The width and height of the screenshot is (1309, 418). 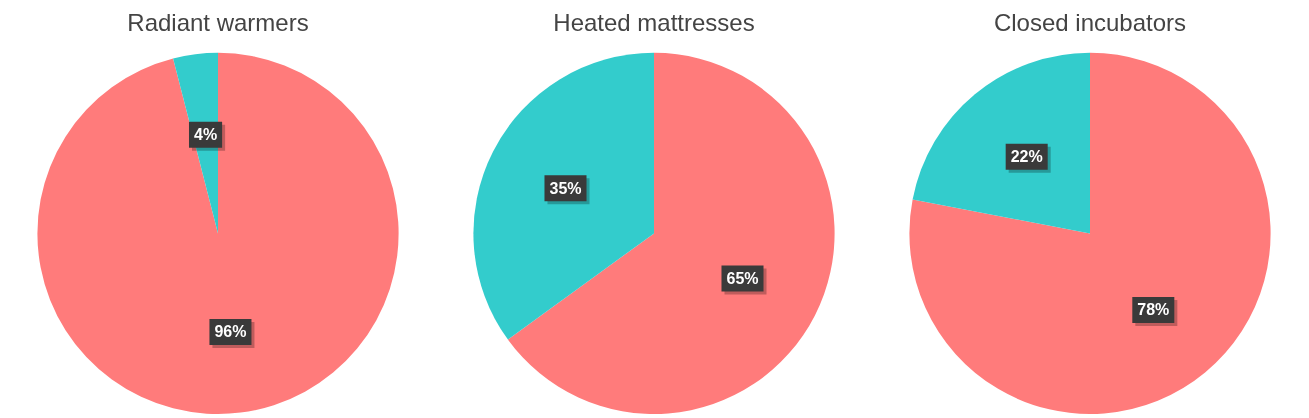 I want to click on data-label: 96%, so click(x=230, y=332).